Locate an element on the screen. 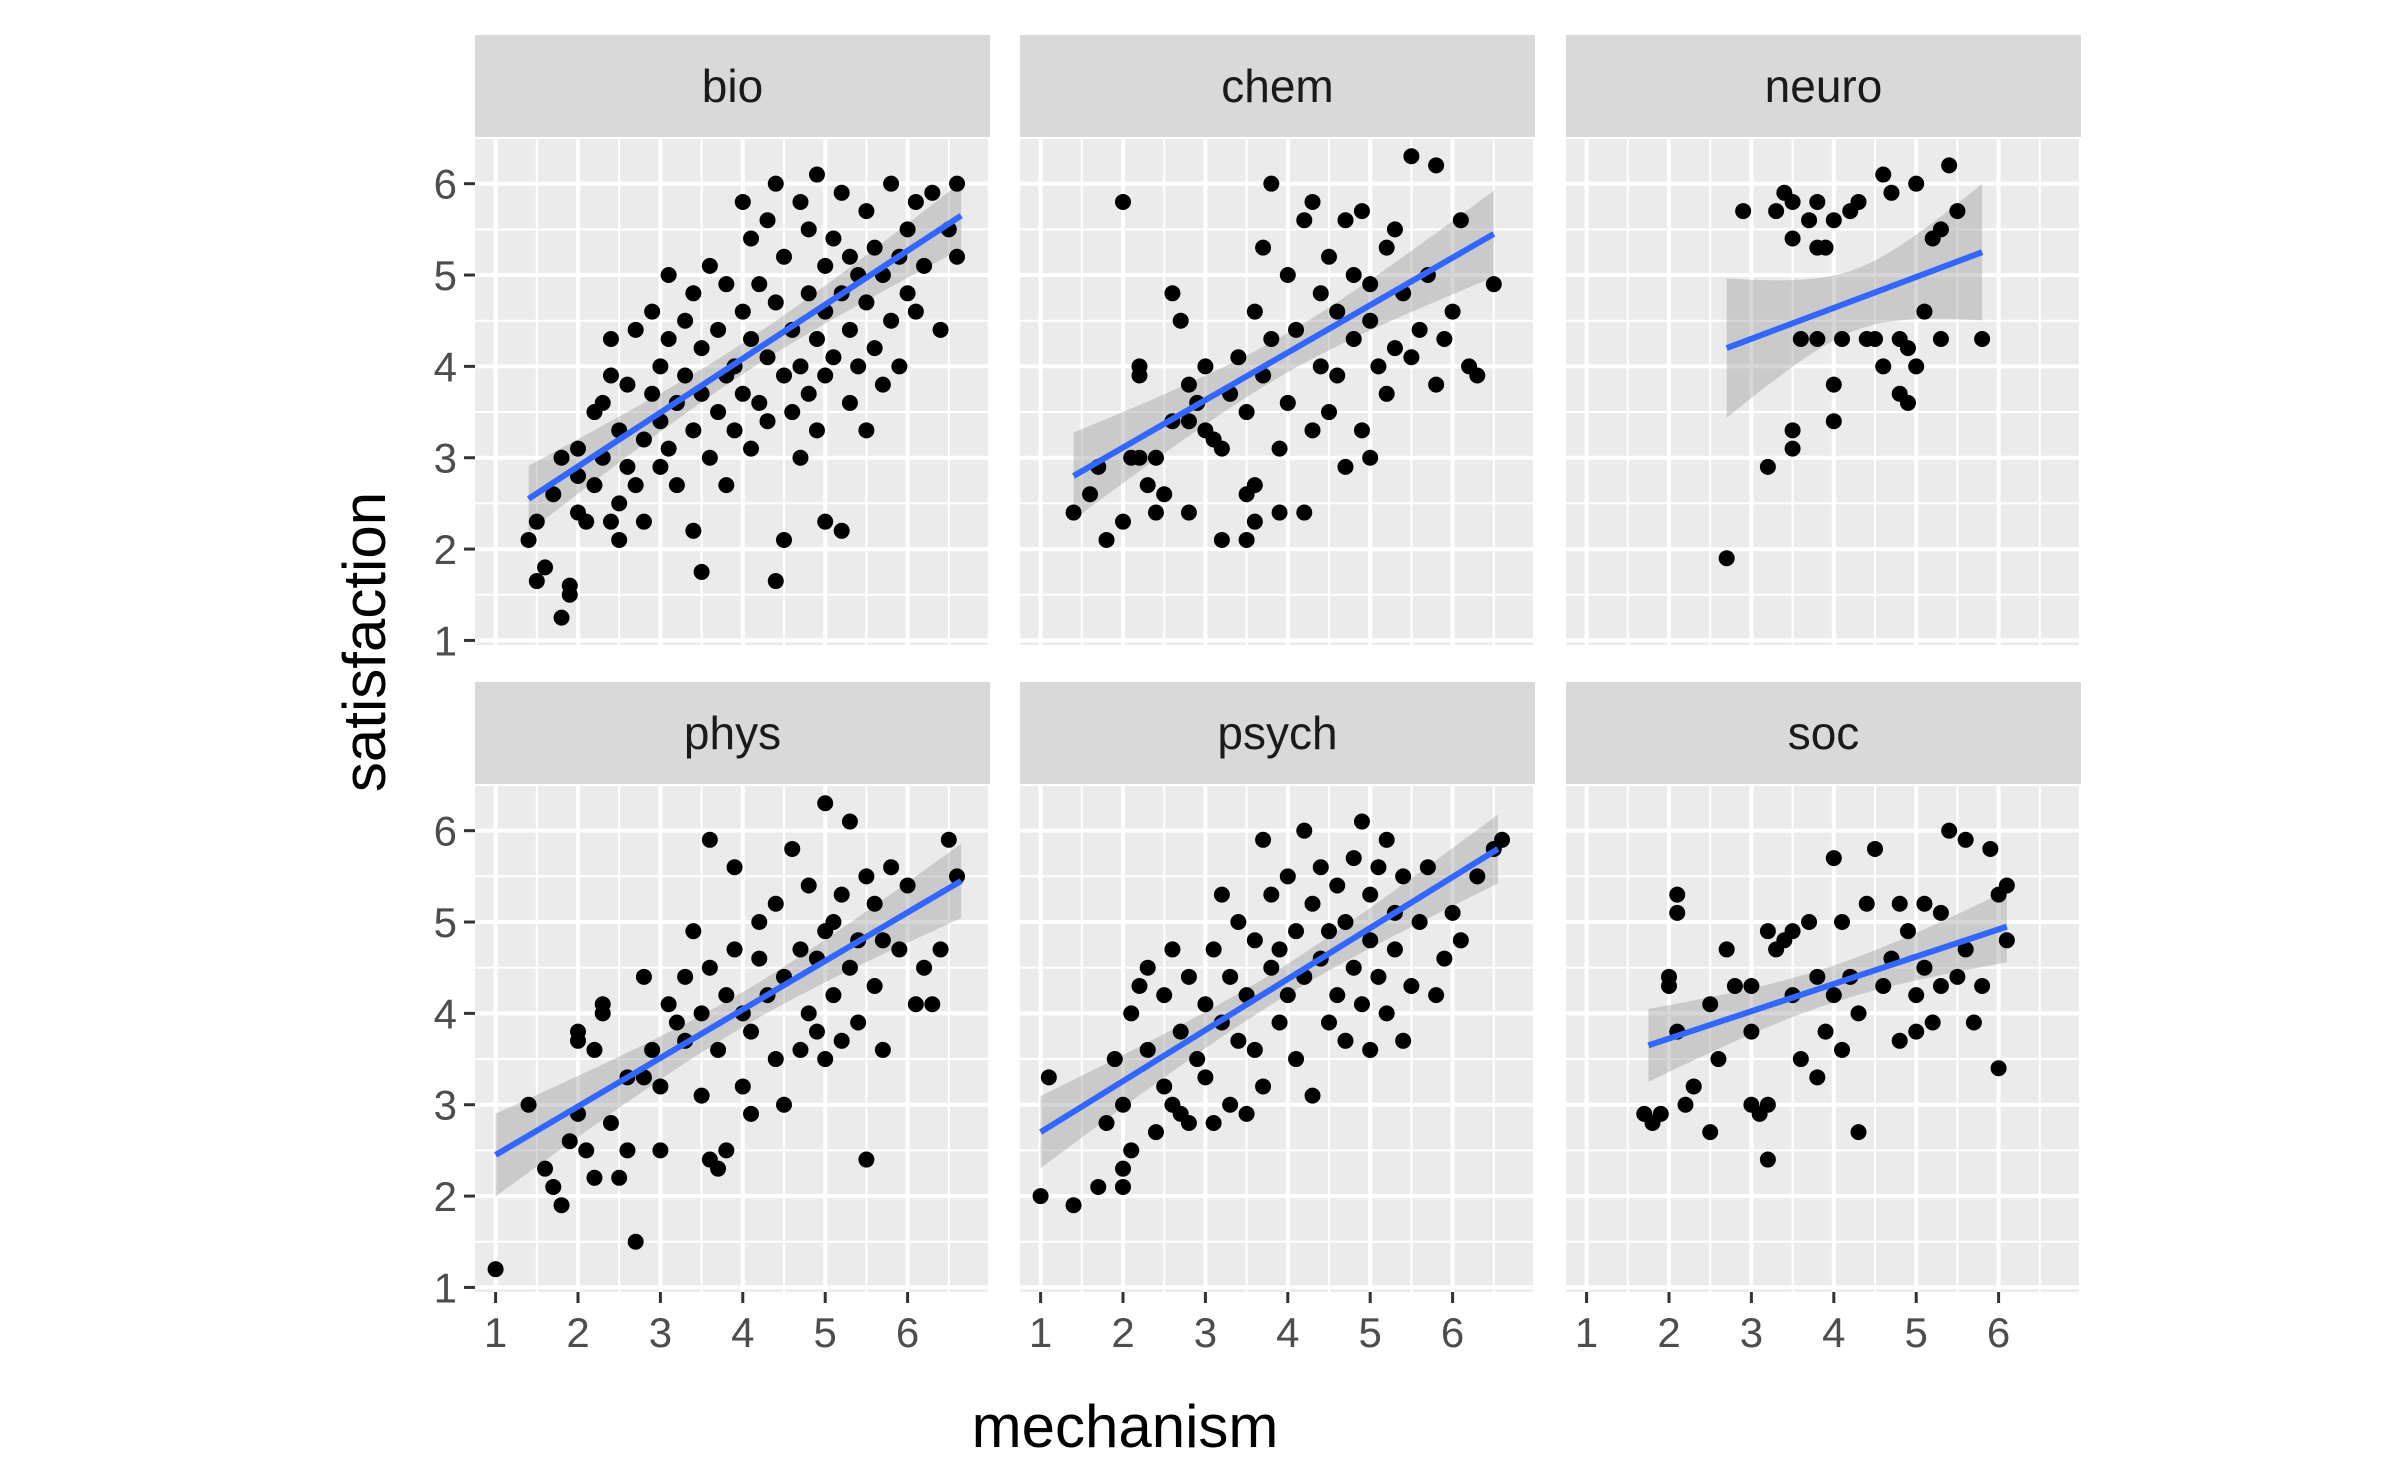  strip-label-bio: bio is located at coordinates (732, 86).